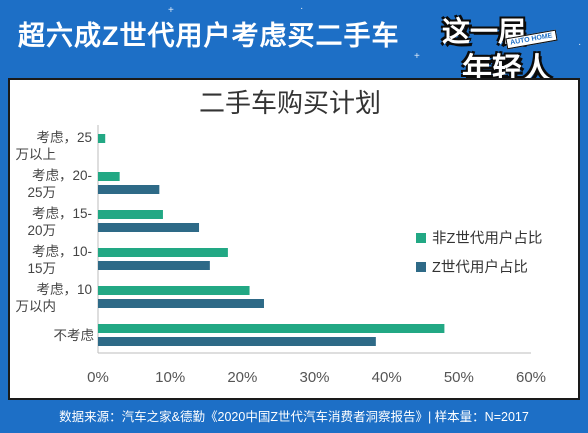  I want to click on x-tick-label: 30%, so click(314, 377).